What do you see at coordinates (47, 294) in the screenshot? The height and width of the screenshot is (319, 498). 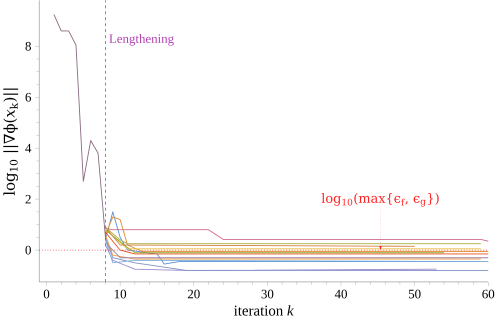 I see `x-tick-label: 0` at bounding box center [47, 294].